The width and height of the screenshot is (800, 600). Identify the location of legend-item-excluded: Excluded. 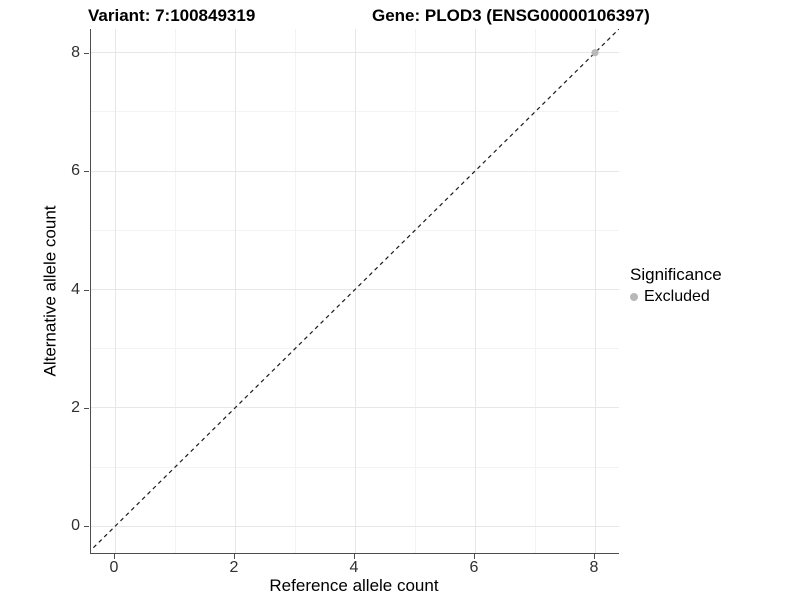
(676, 297).